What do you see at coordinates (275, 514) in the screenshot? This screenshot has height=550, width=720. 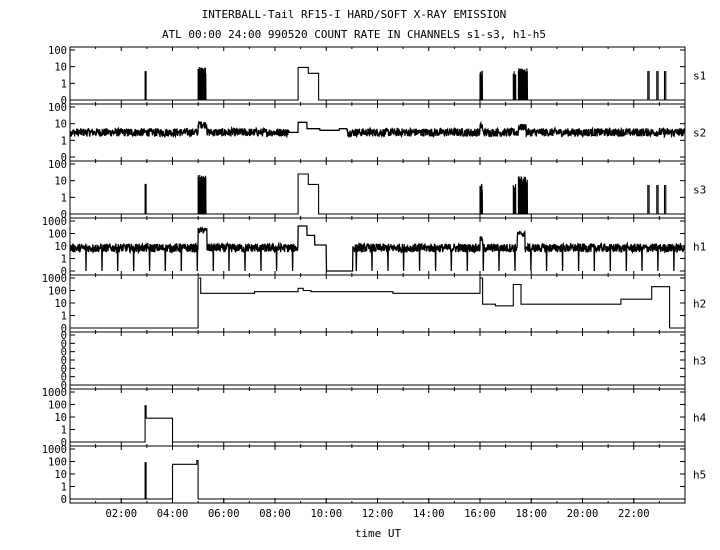 I see `x-tick-label: 08:00` at bounding box center [275, 514].